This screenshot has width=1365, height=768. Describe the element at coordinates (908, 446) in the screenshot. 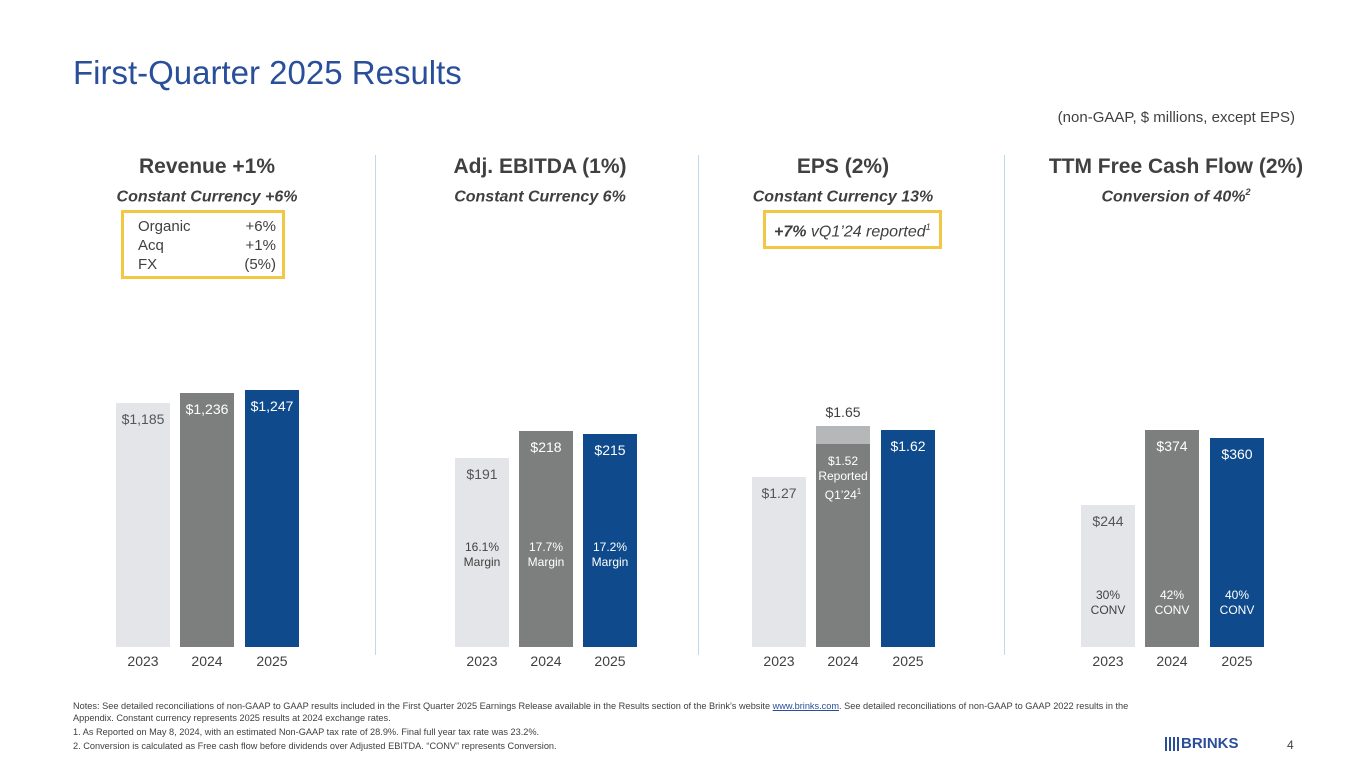

I see `value-label-2025: $1.62` at that location.